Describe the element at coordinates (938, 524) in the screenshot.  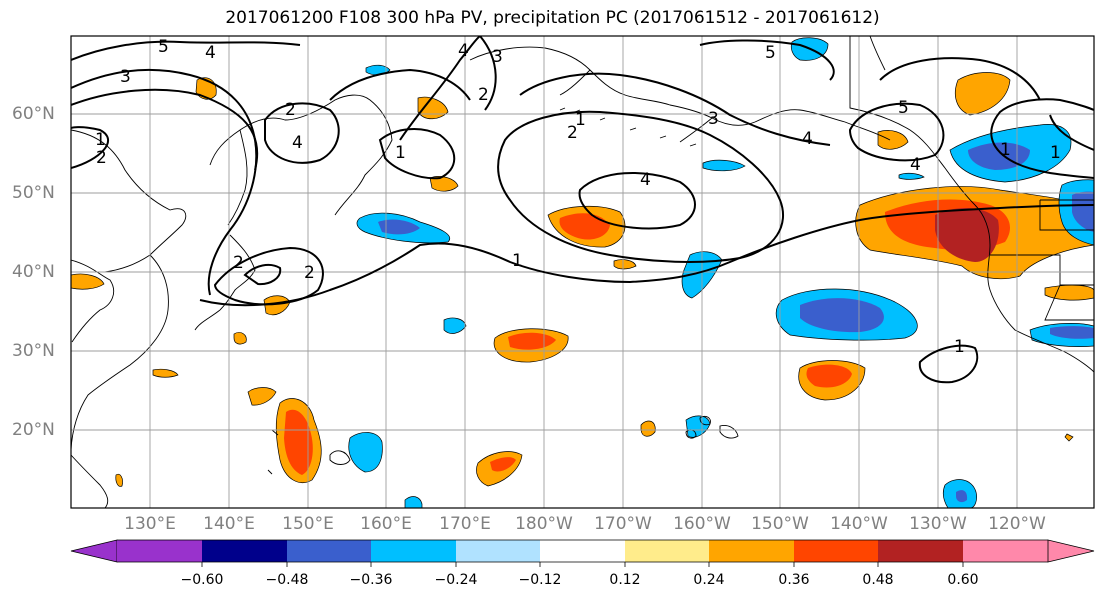
I see `lon-label: 130°W` at that location.